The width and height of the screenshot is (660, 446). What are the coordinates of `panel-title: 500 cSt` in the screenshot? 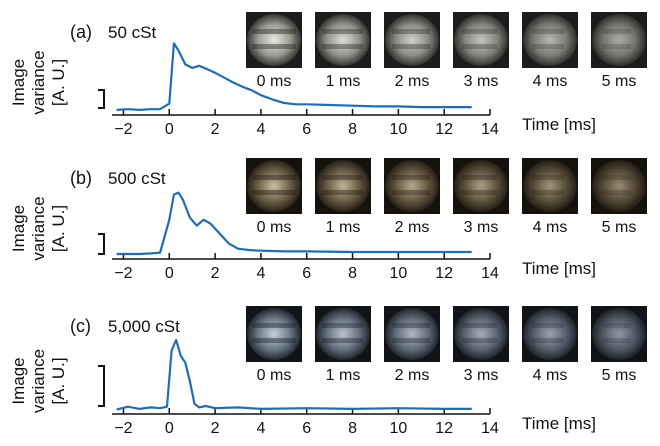 It's located at (137, 178).